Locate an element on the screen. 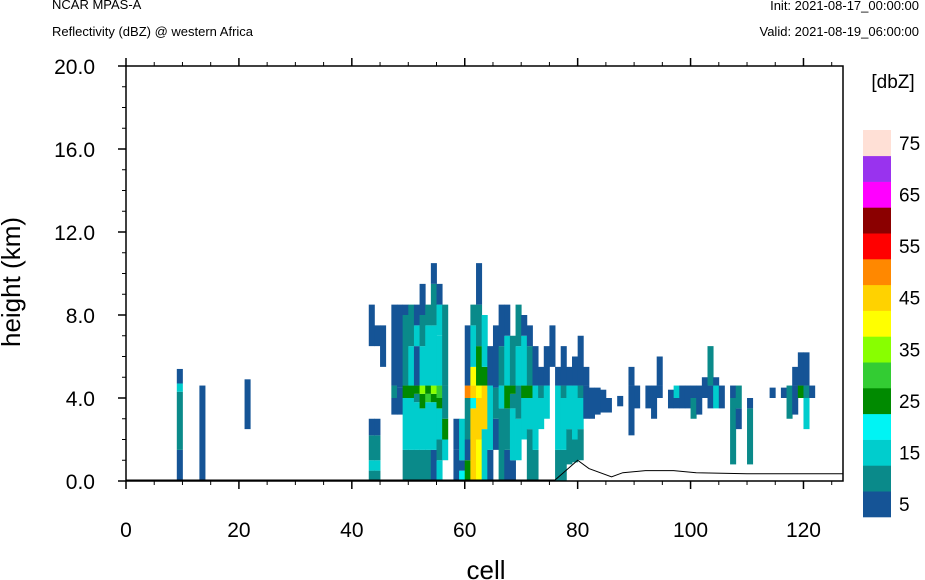 This screenshot has height=580, width=925. colorbar: 5 15 25 35 45 55 65 75 is located at coordinates (891, 324).